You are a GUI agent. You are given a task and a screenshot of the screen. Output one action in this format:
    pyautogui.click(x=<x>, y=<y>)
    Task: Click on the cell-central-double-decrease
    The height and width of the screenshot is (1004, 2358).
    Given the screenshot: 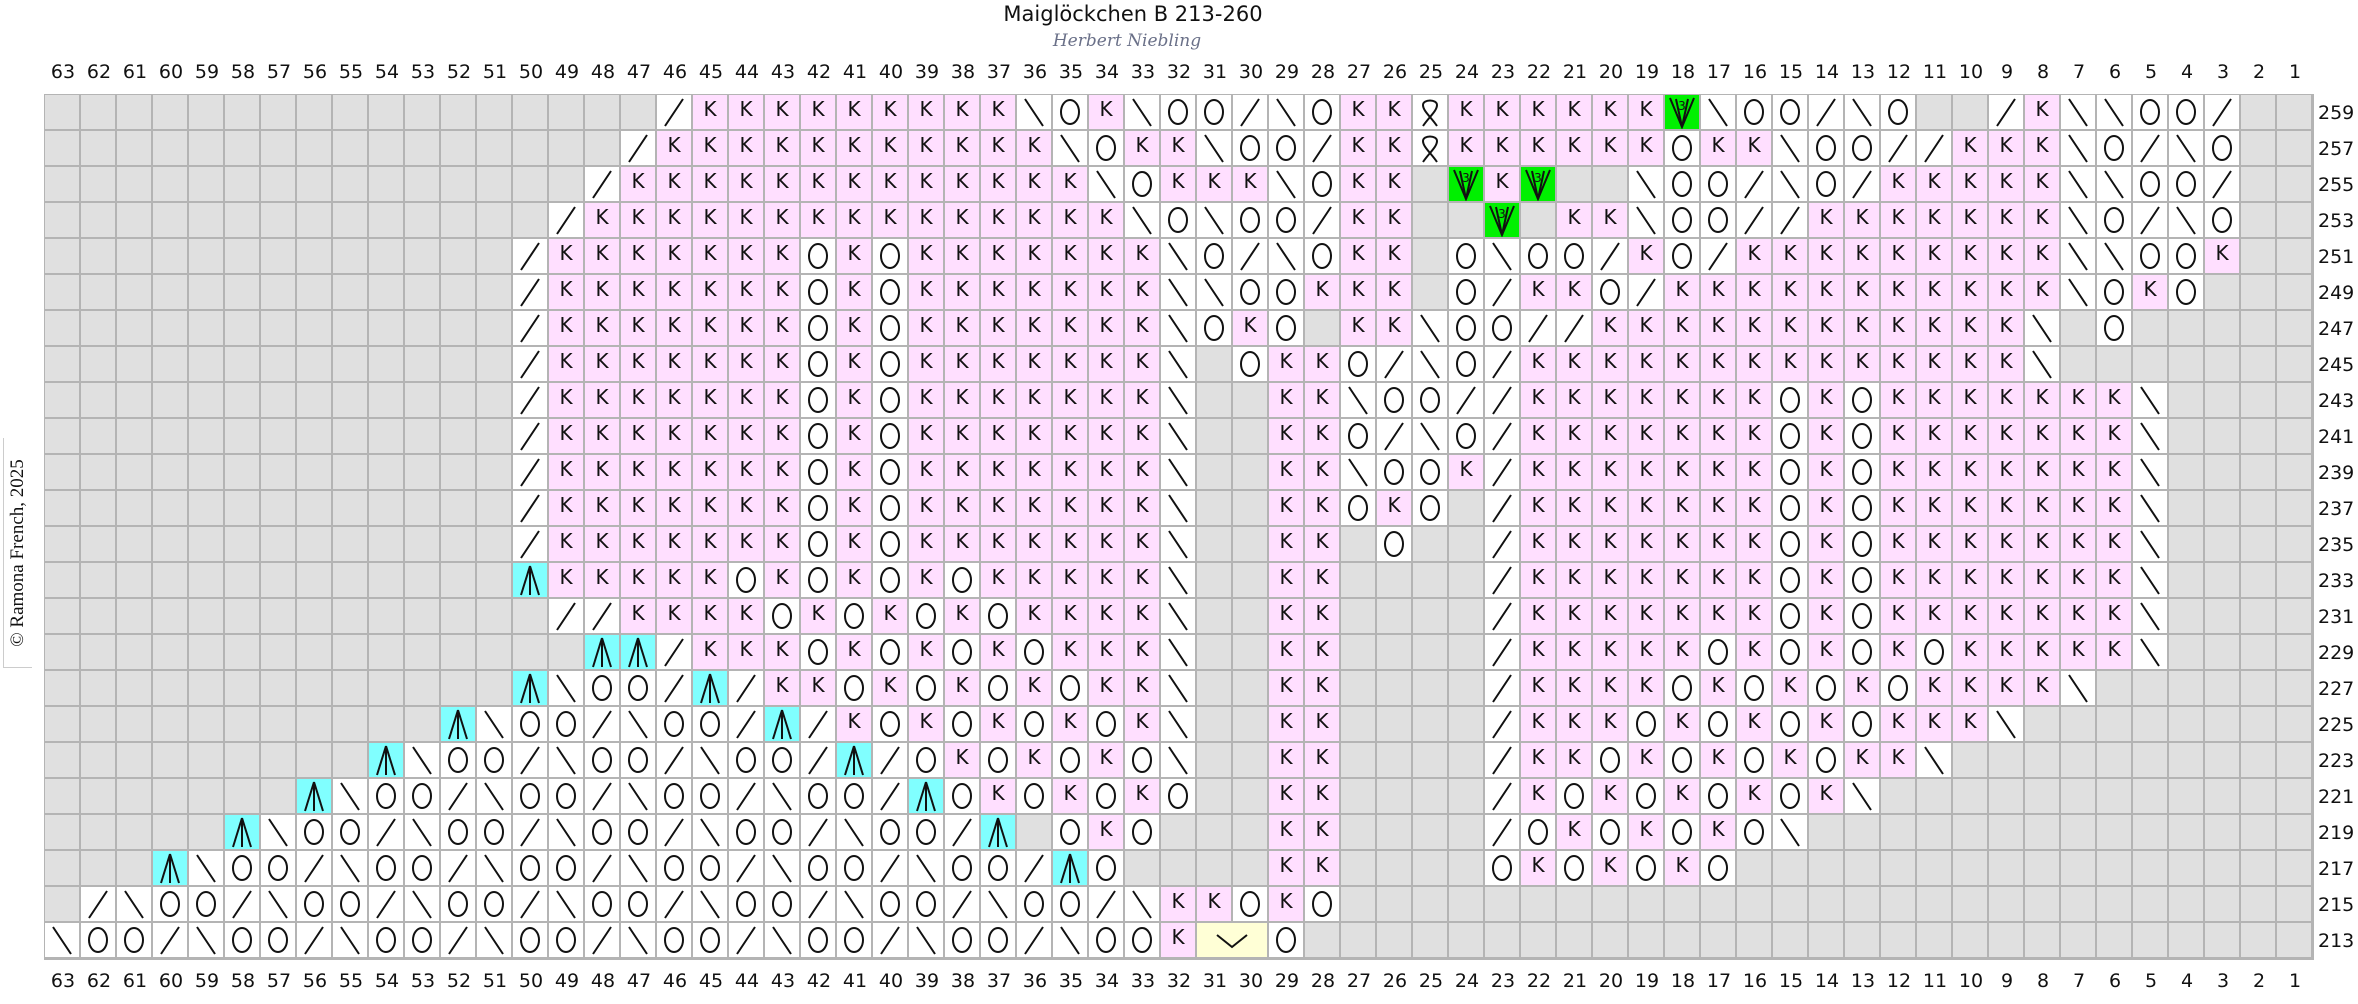 What is the action you would take?
    pyautogui.click(x=782, y=724)
    